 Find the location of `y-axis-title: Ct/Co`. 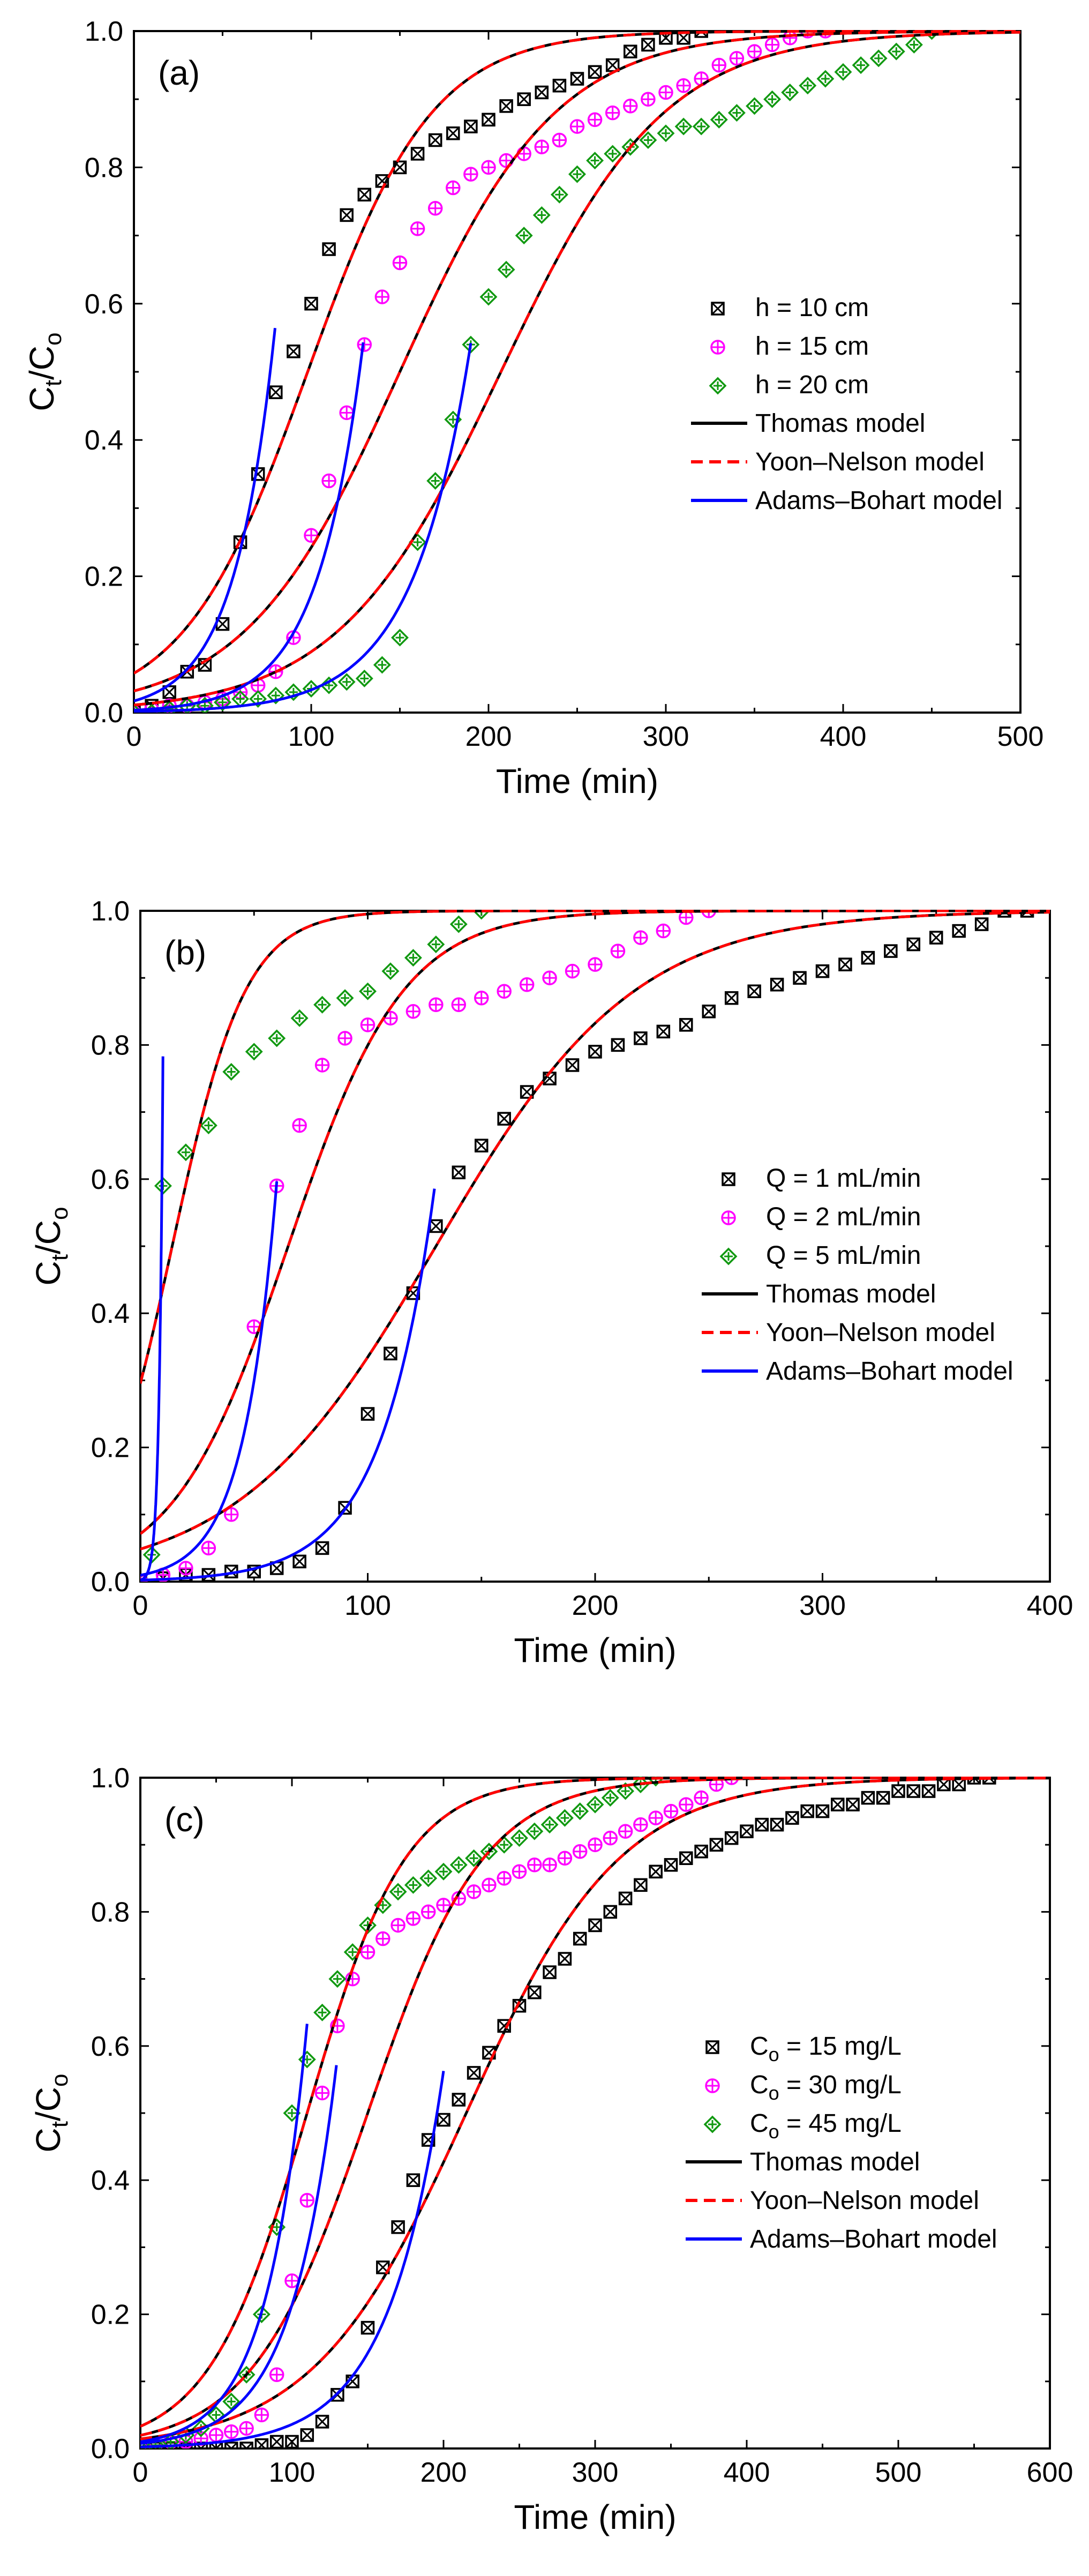

y-axis-title: Ct/Co is located at coordinates (51, 2113).